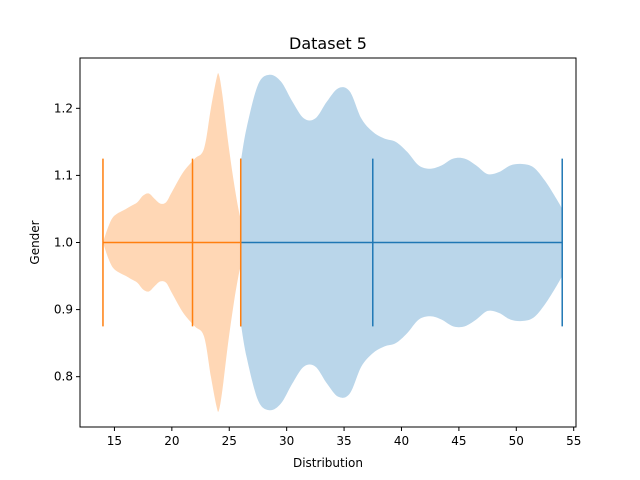 The width and height of the screenshot is (640, 480). I want to click on y-axis: 0.8 0.9 1.0 1.1 1.2, so click(67, 242).